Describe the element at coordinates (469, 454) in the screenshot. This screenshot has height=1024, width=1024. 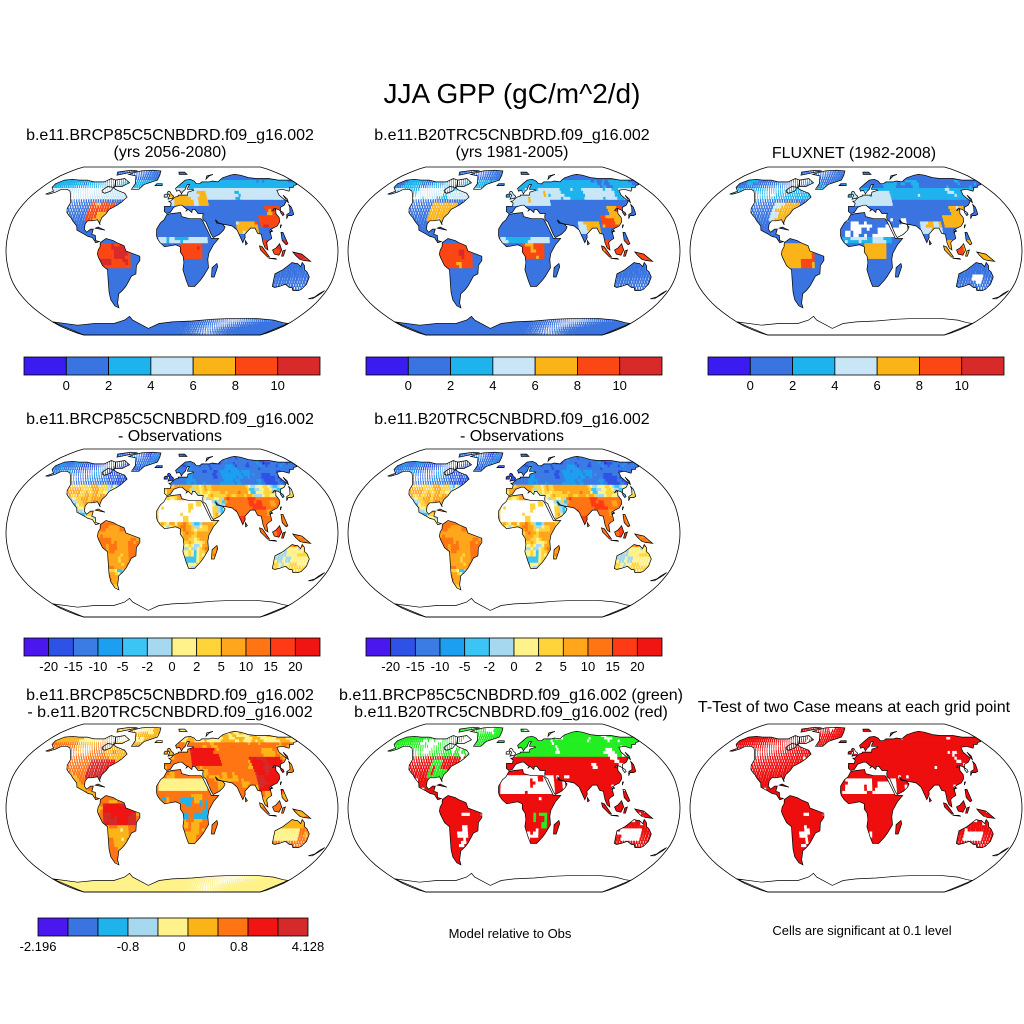
I see `coastline-ellesmere` at that location.